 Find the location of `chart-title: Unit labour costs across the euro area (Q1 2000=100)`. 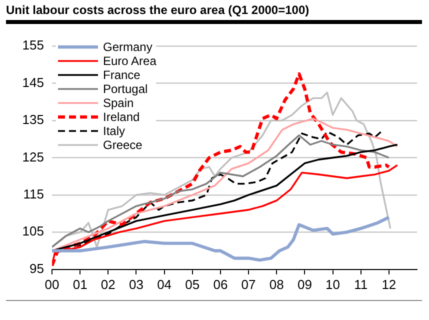

chart-title: Unit labour costs across the euro area (Q1 2000=100) is located at coordinates (158, 10).